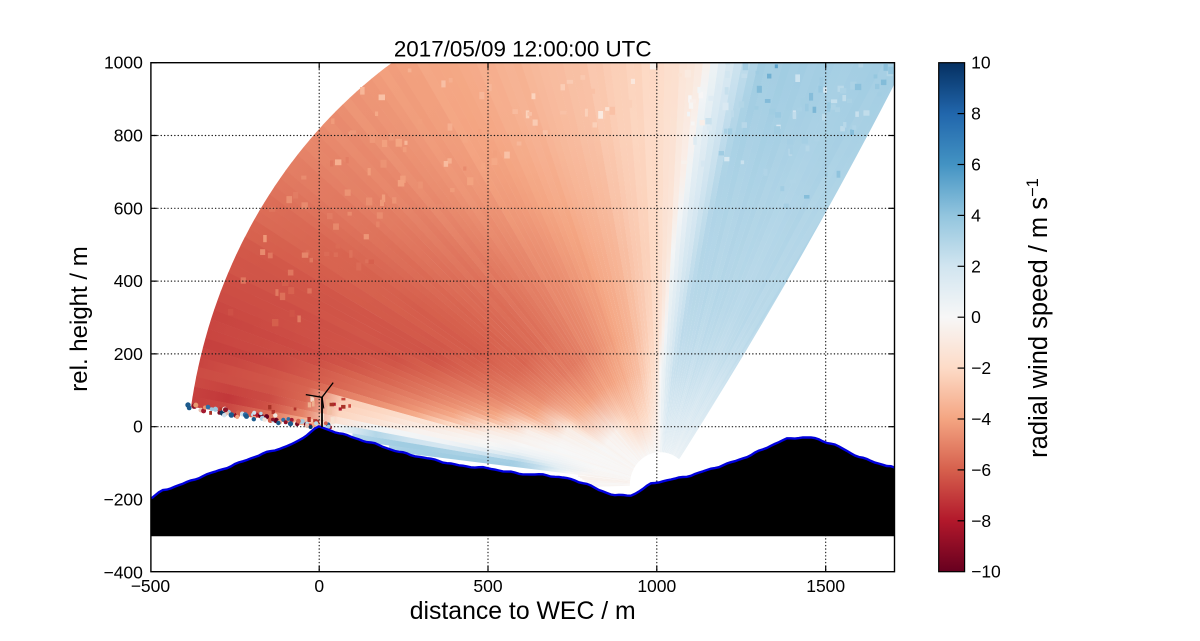 The image size is (1200, 641). What do you see at coordinates (981, 368) in the screenshot?
I see `svg-text: −2` at bounding box center [981, 368].